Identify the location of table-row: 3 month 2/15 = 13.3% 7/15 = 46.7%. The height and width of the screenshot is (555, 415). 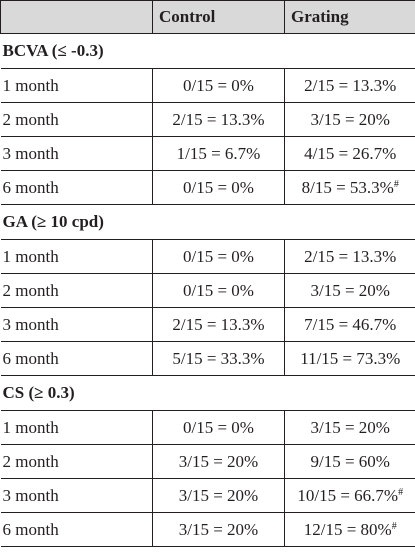
(207, 324).